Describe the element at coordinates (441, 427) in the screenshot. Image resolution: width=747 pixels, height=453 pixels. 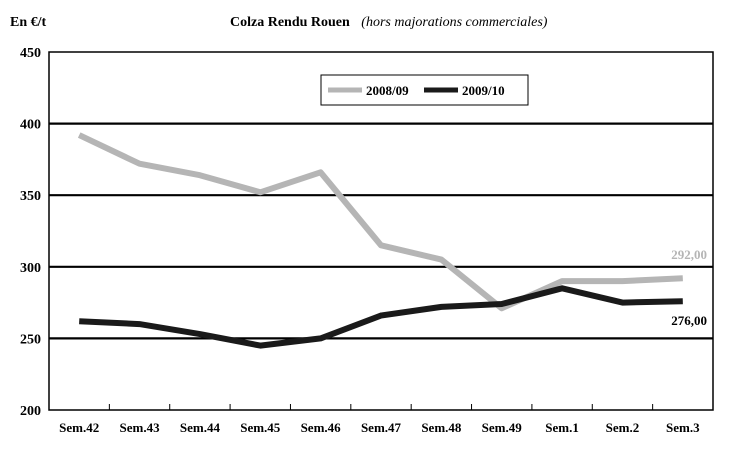
I see `x-tick-label: Sem.48` at that location.